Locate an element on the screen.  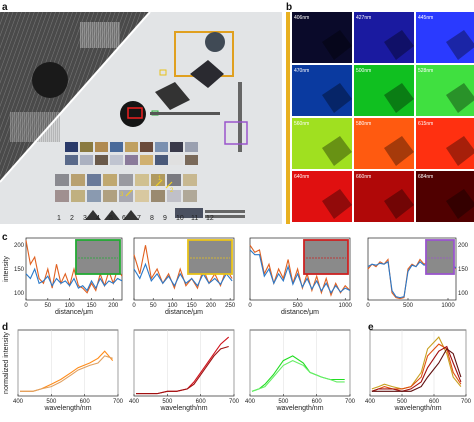
wavelength-tile: 500nm is located at coordinates (384, 90).